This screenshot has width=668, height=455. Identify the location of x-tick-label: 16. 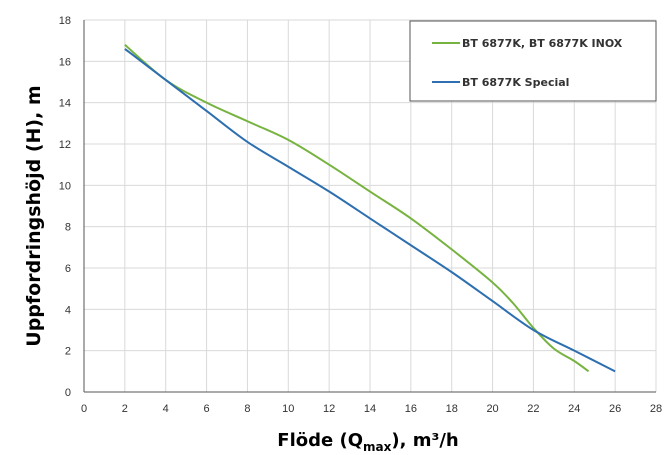
(411, 409).